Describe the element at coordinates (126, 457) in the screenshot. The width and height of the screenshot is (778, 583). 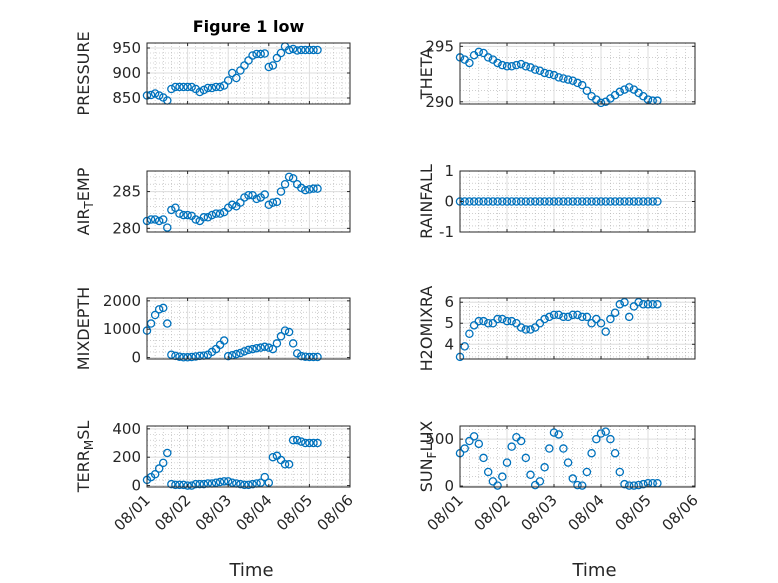
I see `y-tick-label: 200` at that location.